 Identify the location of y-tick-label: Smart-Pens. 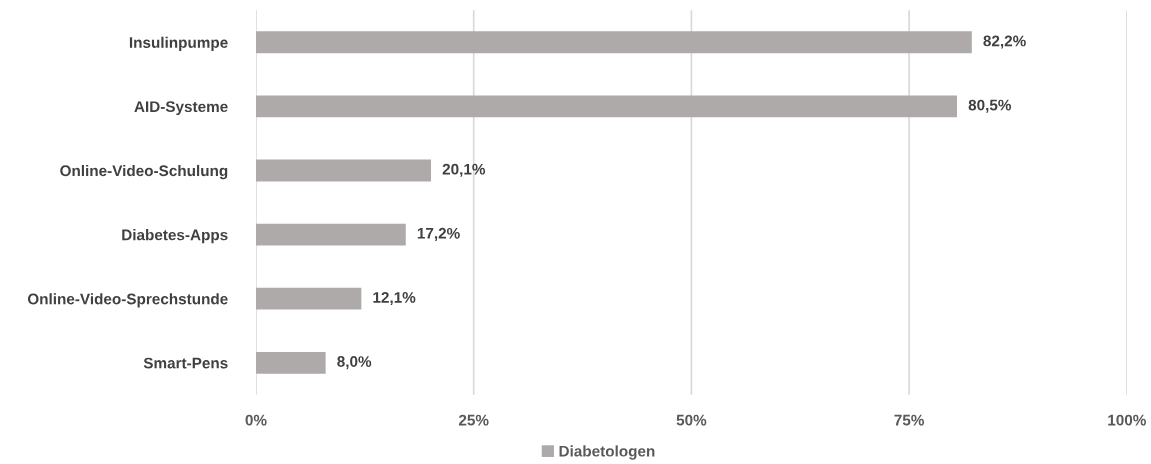
(185, 363).